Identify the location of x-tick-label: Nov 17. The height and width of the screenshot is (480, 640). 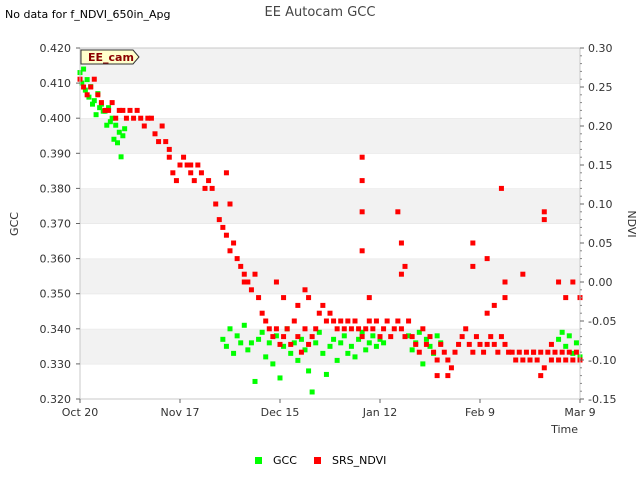
(180, 412).